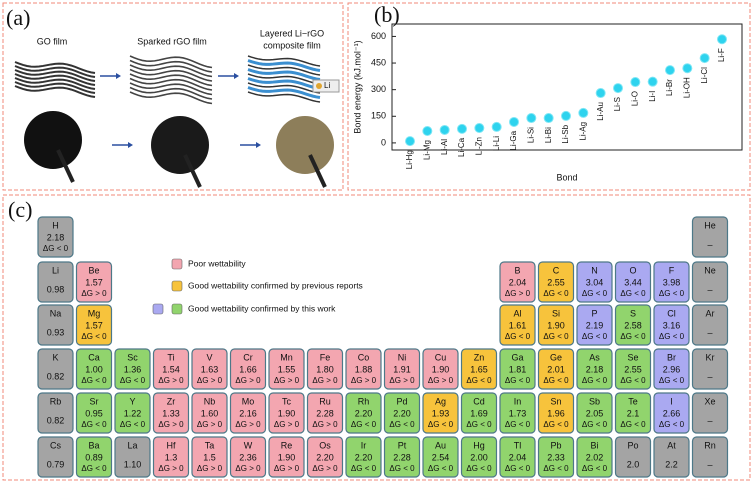 The image size is (753, 483). What do you see at coordinates (56, 313) in the screenshot?
I see `element-symbol: Na` at bounding box center [56, 313].